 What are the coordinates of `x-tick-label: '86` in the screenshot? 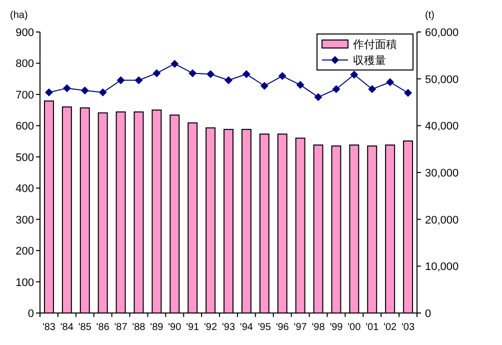 It's located at (103, 327).